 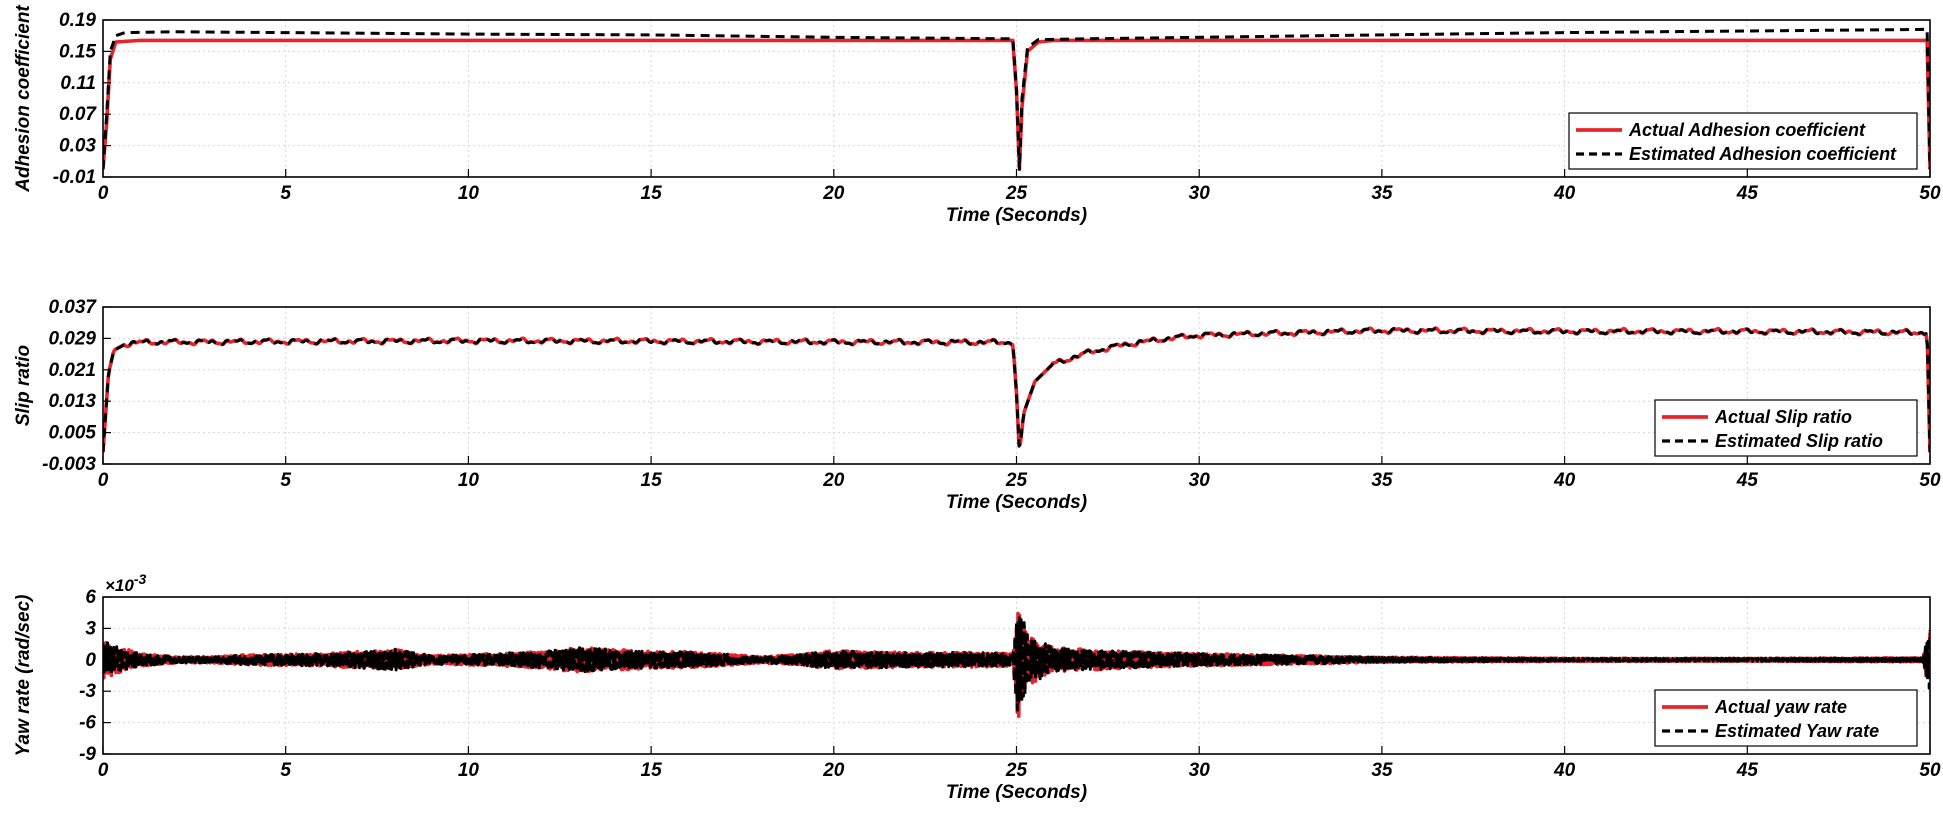 What do you see at coordinates (1016, 104) in the screenshot?
I see `series-line-actual` at bounding box center [1016, 104].